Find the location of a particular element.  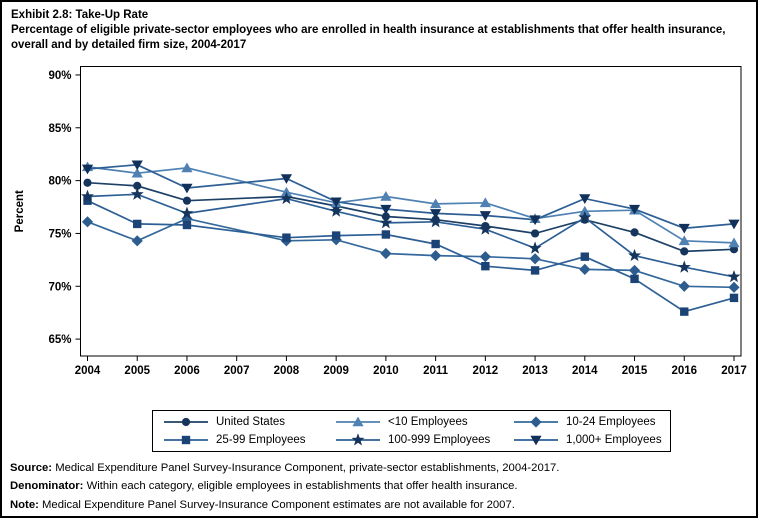

y-tick-label-70: 70% is located at coordinates (59, 287).